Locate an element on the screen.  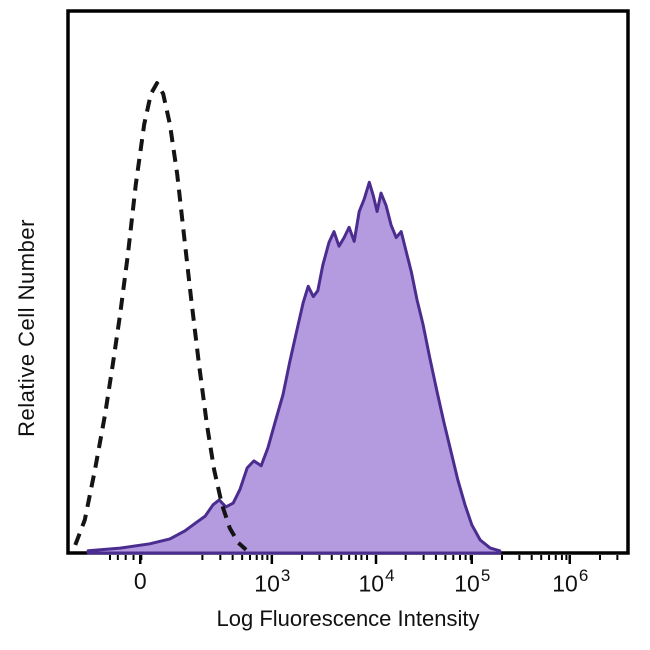
x-tick-label: 10⁵ is located at coordinates (472, 582).